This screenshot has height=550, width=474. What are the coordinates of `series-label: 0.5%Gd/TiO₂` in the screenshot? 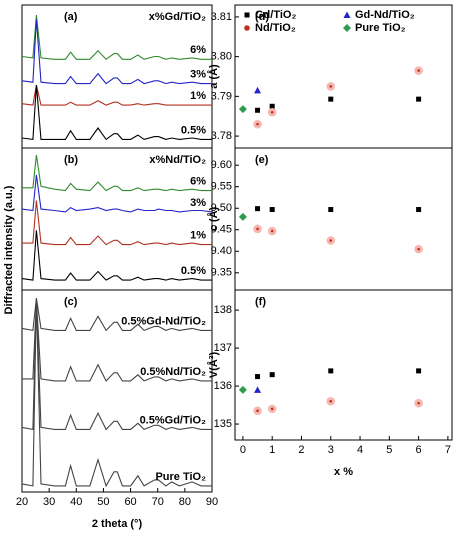 It's located at (173, 420).